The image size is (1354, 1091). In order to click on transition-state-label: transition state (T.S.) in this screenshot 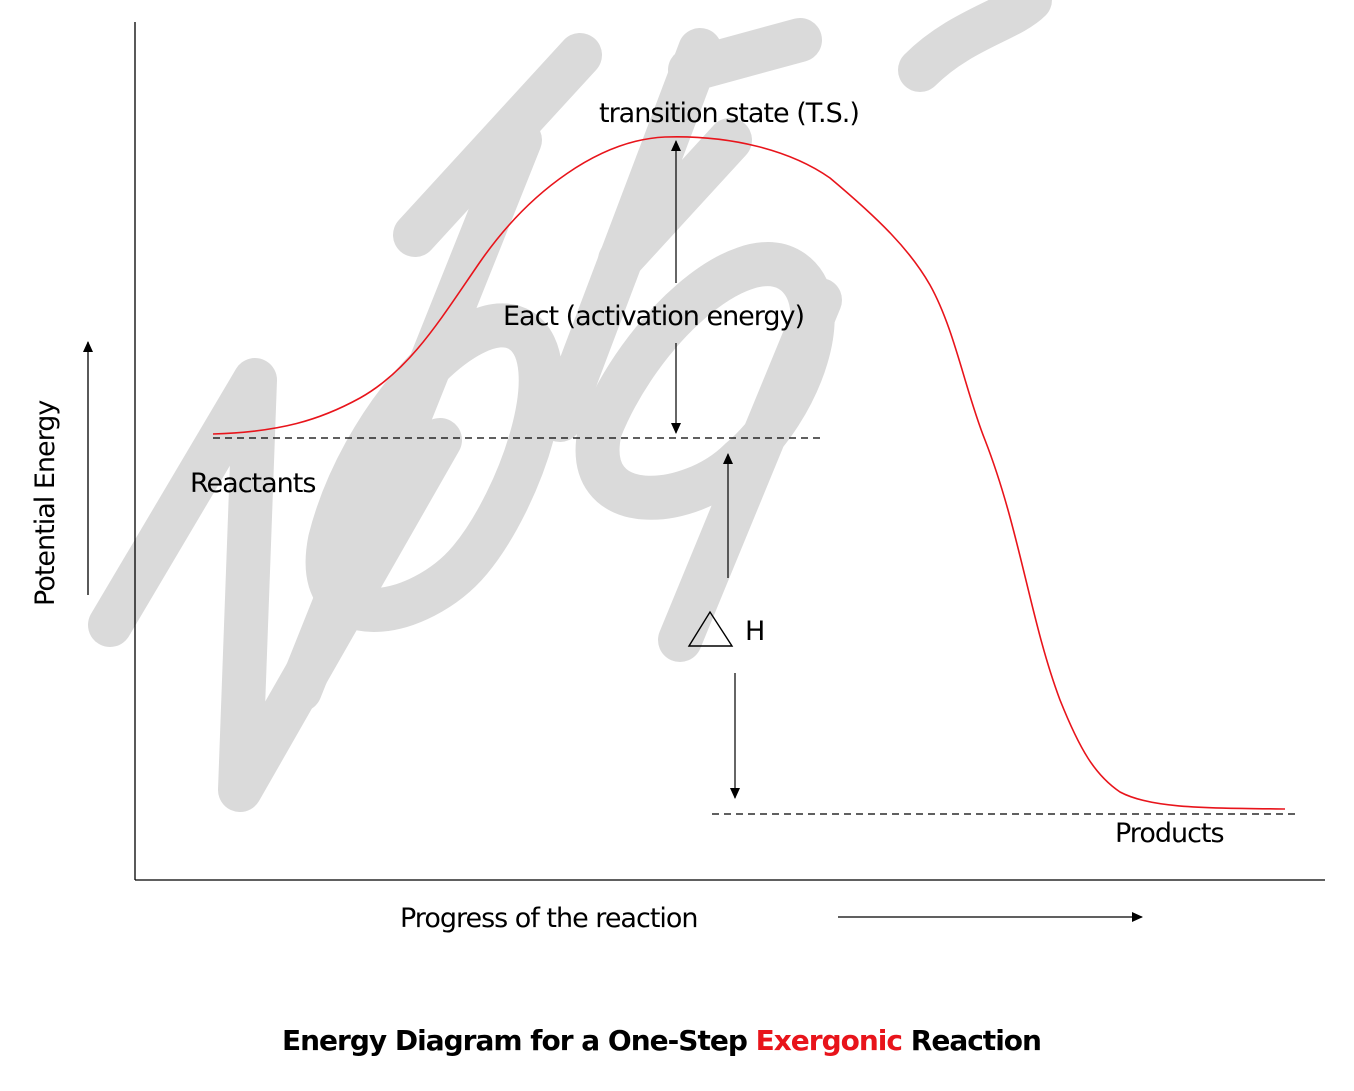, I will do `click(729, 113)`.